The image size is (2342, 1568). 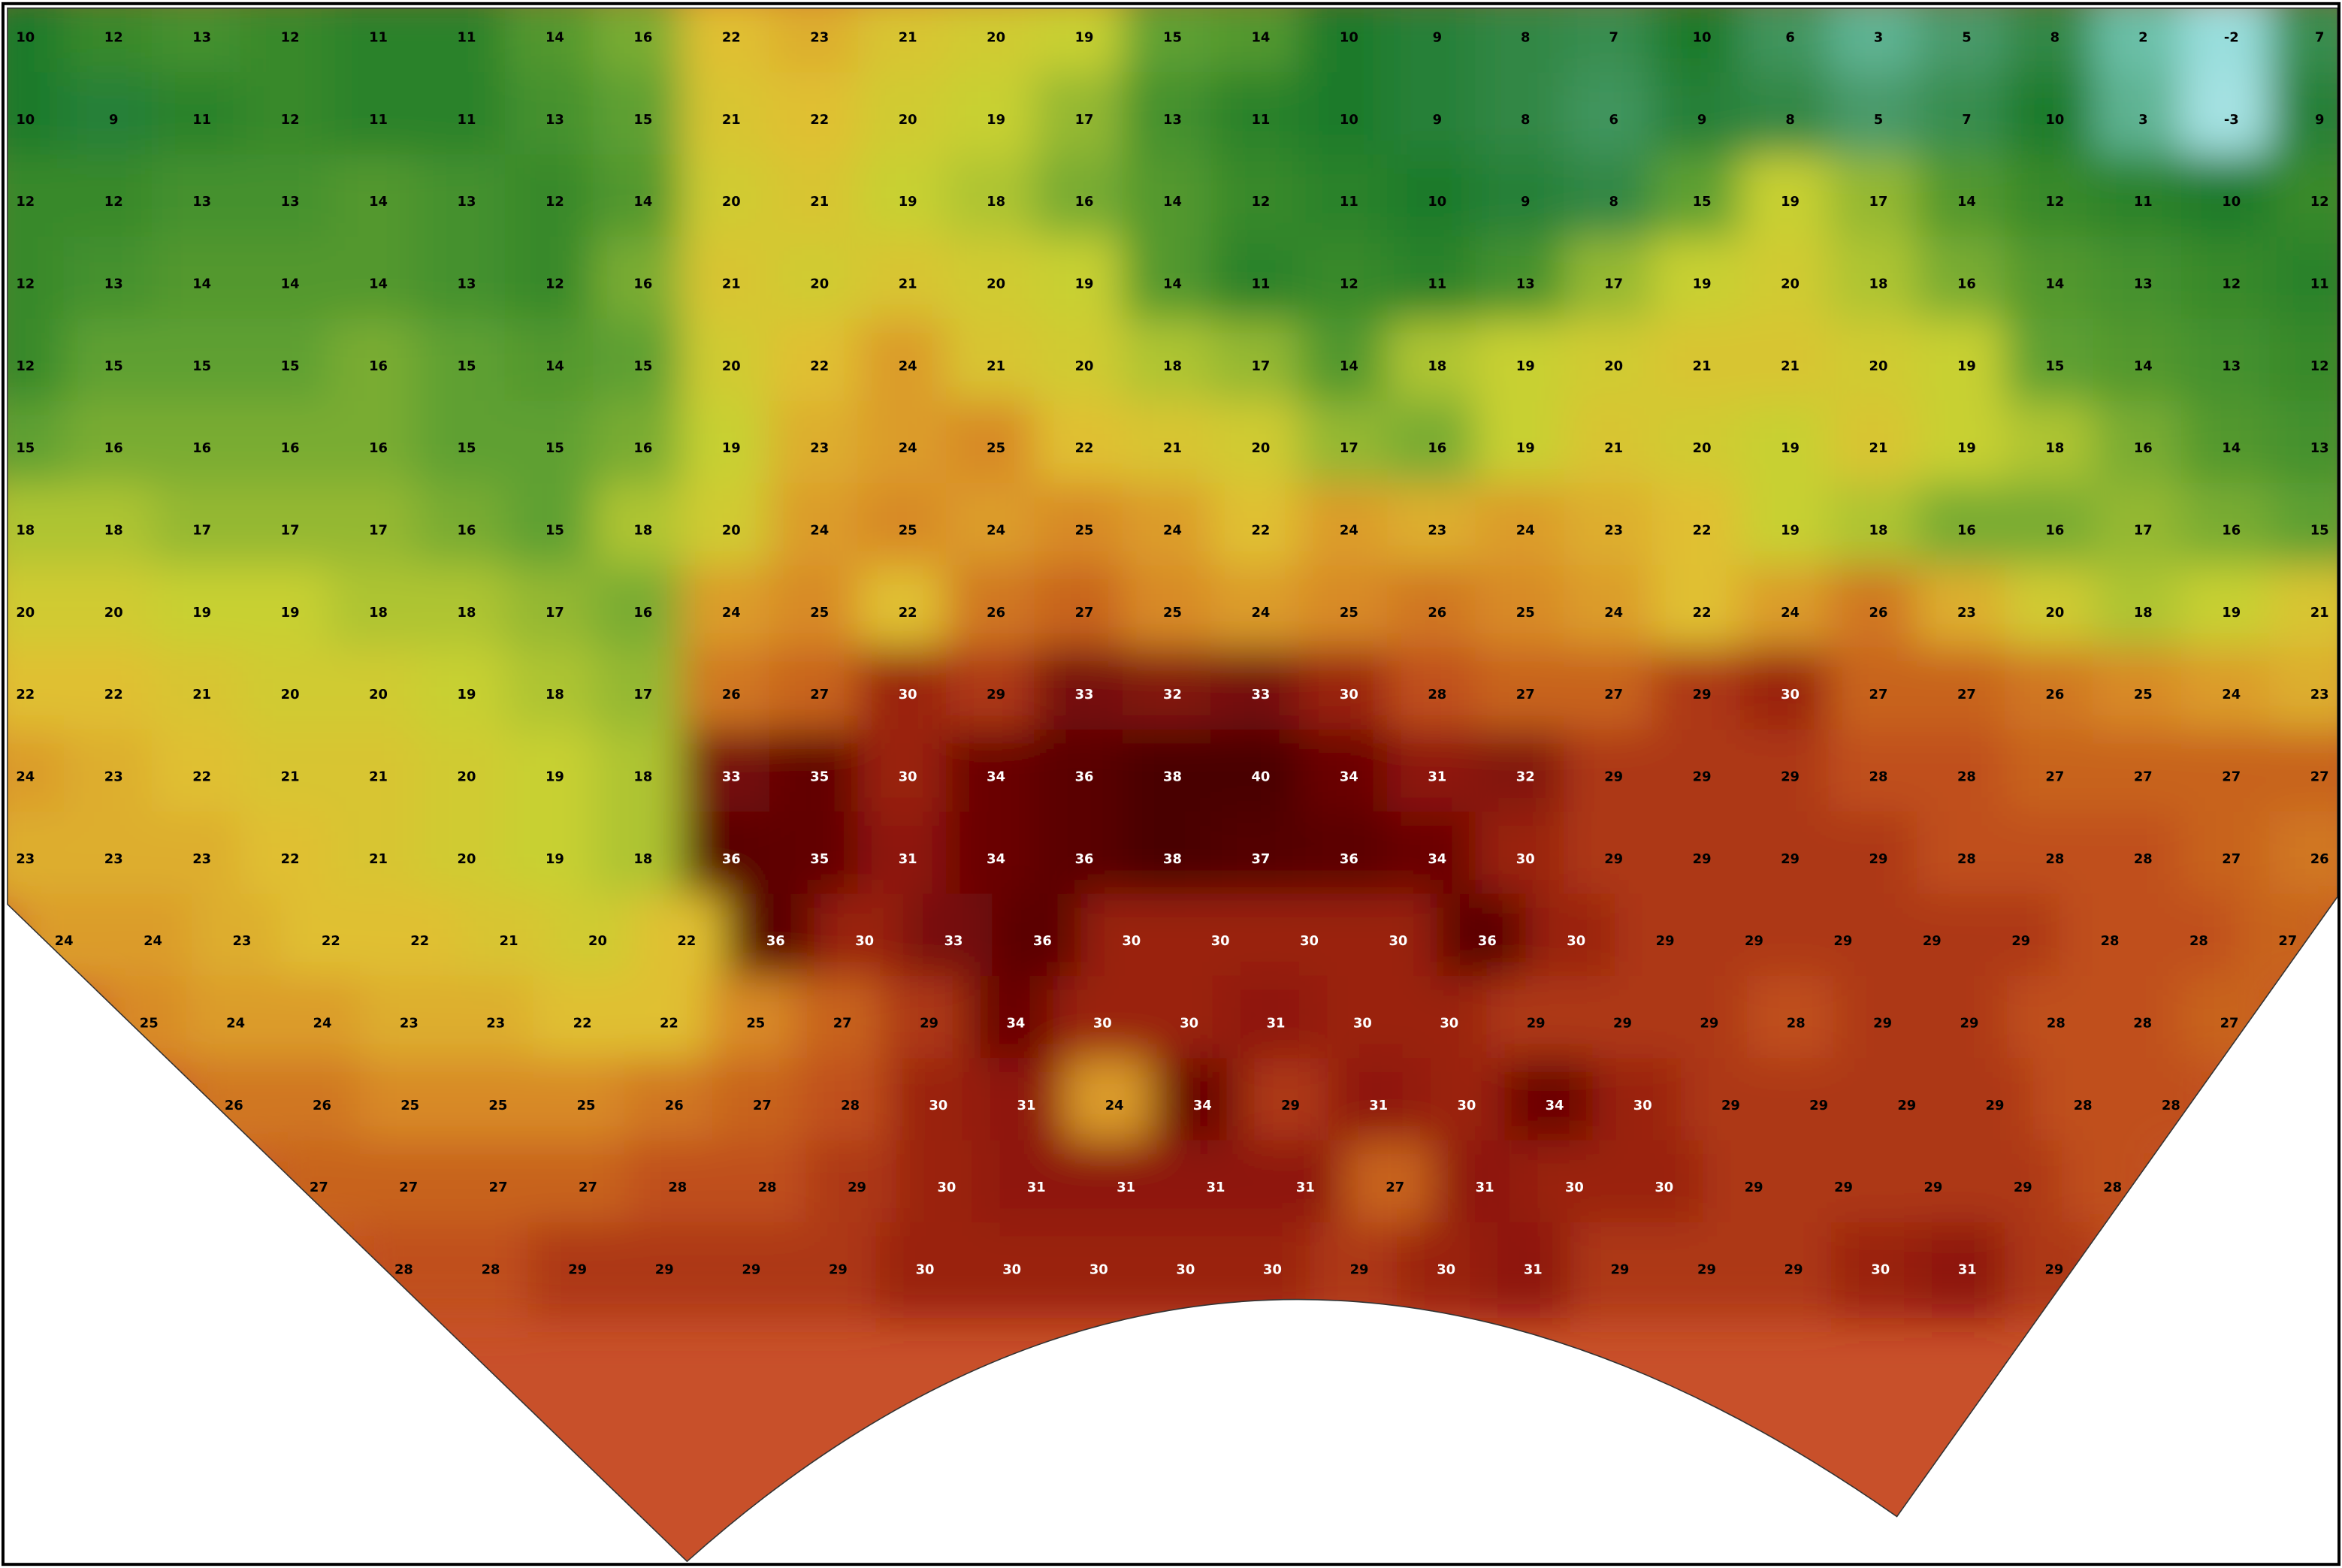 What do you see at coordinates (2054, 777) in the screenshot?
I see `temperature-label: 27` at bounding box center [2054, 777].